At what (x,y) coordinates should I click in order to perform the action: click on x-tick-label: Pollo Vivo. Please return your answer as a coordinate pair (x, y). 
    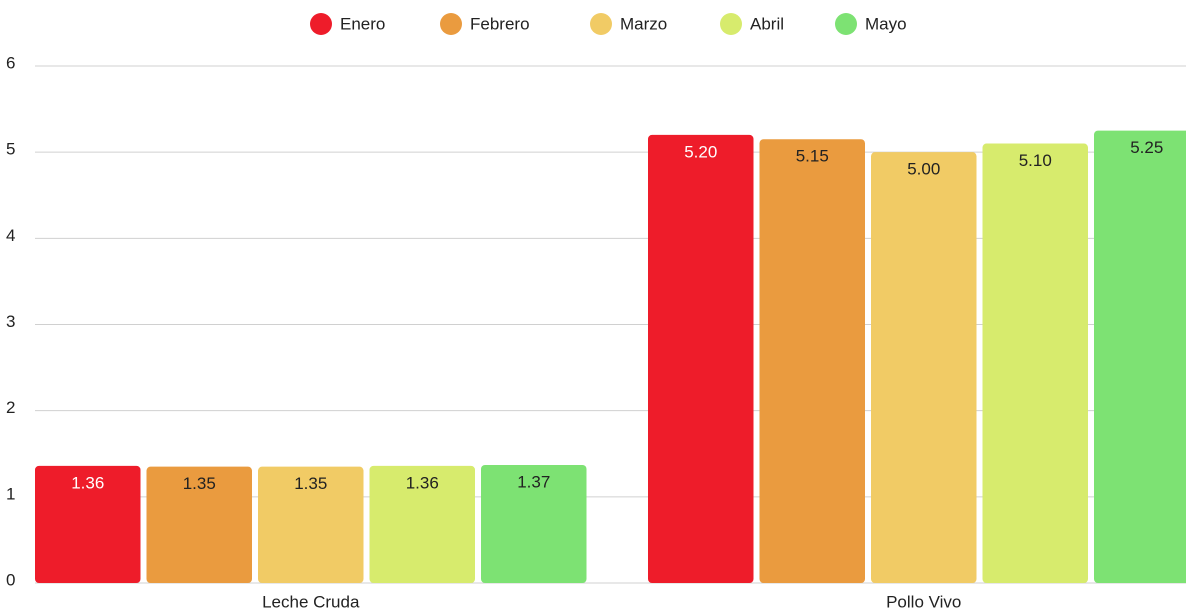
    Looking at the image, I should click on (923, 601).